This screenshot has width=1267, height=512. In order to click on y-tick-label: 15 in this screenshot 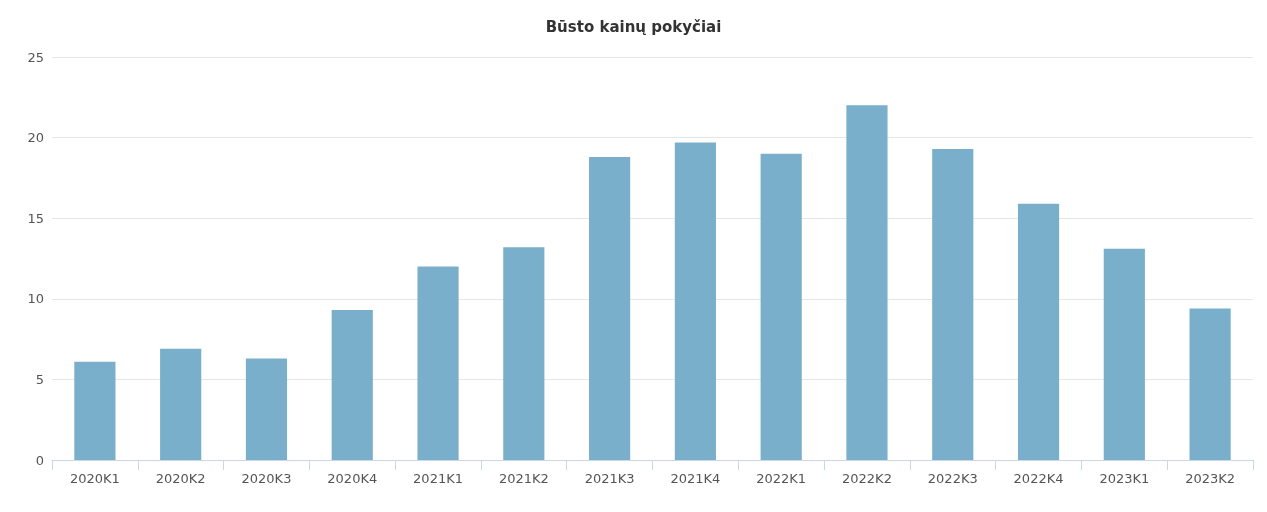, I will do `click(35, 218)`.